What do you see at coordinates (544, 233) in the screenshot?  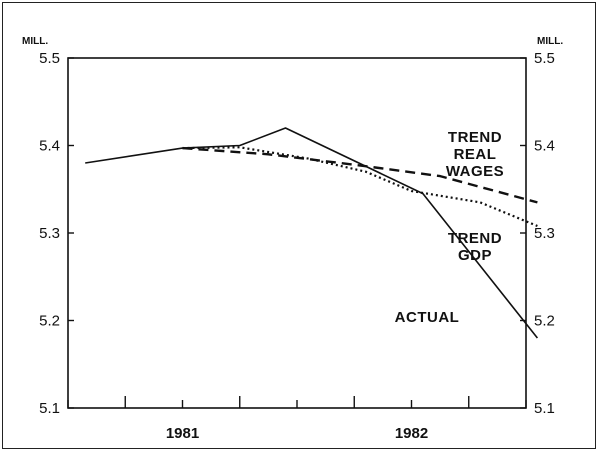 I see `y-tick-label-right: 5.3` at bounding box center [544, 233].